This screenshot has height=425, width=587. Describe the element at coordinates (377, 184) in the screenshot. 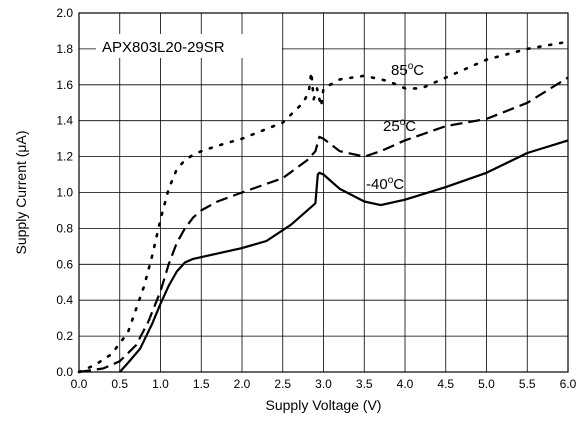

I see `label-minus40c-value: -40` at that location.